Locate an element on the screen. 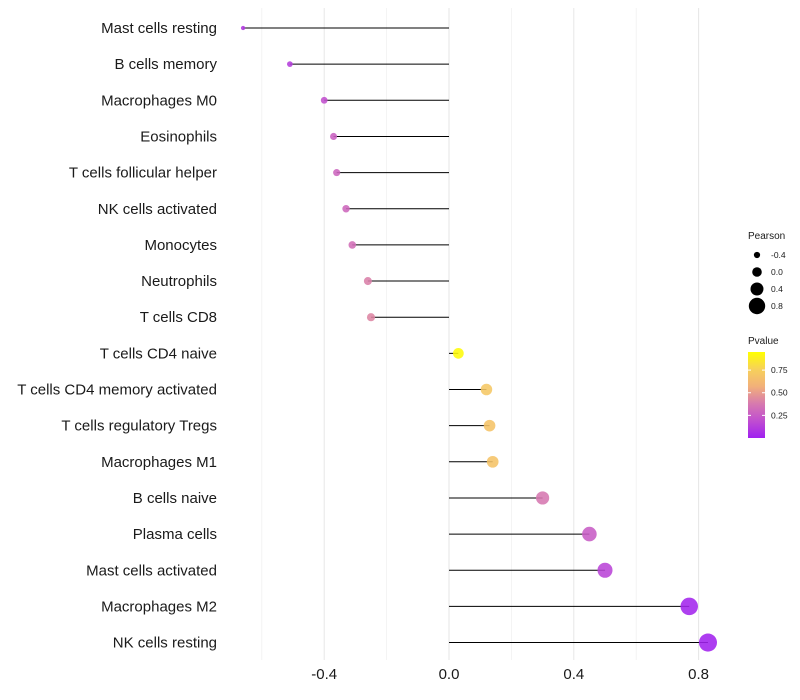  colorbar-tick-label: 0.75 is located at coordinates (779, 370).